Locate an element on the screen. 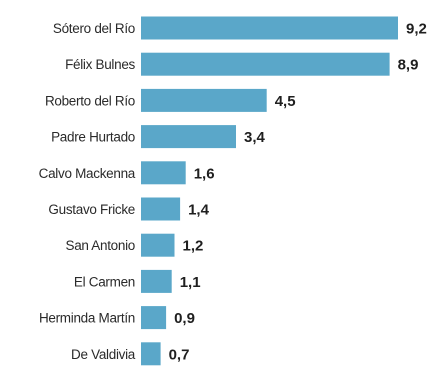  value-label: 0,7 is located at coordinates (179, 354).